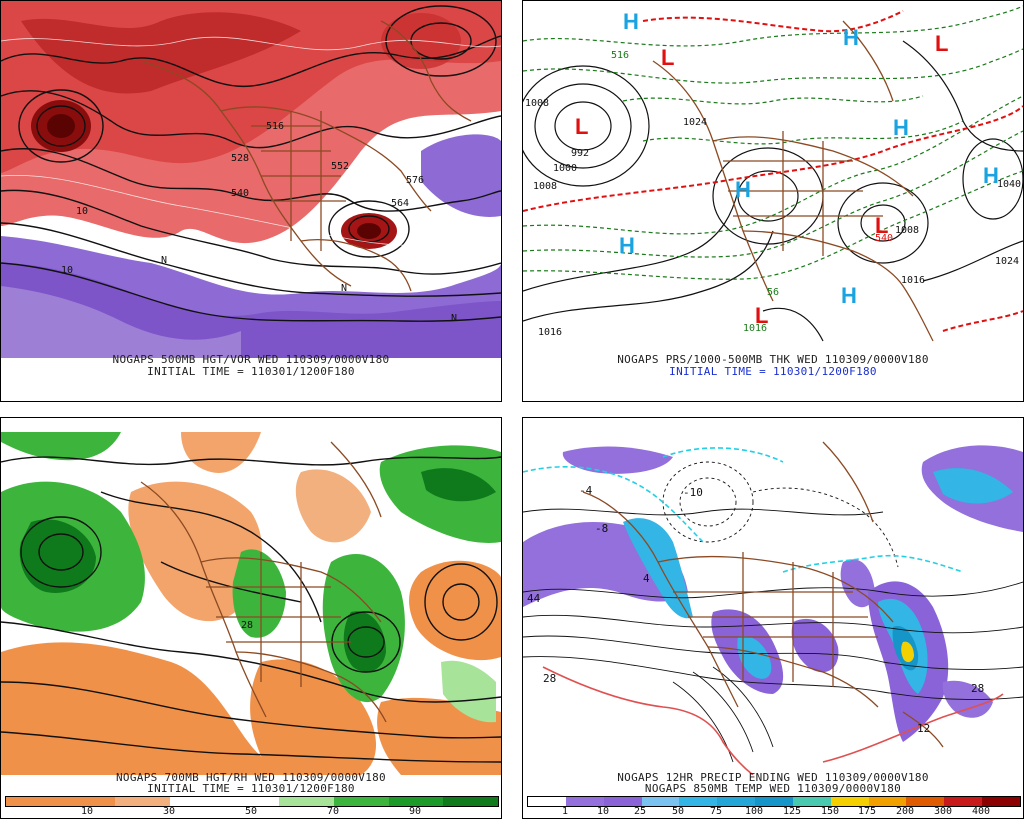 This screenshot has width=1024, height=819. Describe the element at coordinates (240, 193) in the screenshot. I see `contour-label: 540` at that location.